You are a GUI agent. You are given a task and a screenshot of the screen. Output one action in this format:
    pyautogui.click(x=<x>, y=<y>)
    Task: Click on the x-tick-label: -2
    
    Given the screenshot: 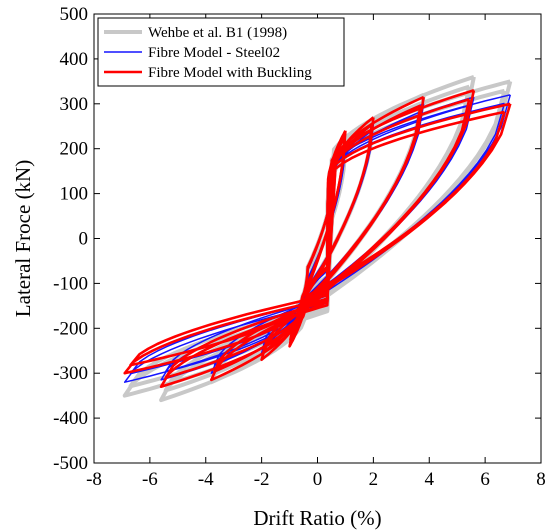 What is the action you would take?
    pyautogui.click(x=262, y=479)
    